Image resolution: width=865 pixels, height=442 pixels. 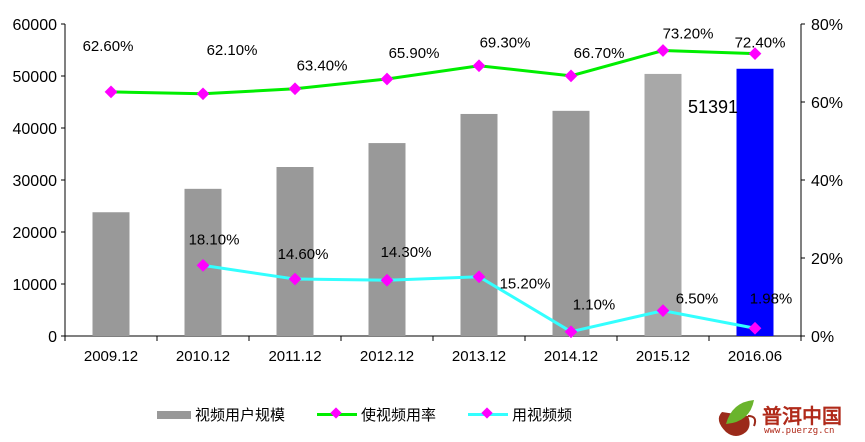 I want to click on logo-text: 普洱中国, so click(x=802, y=416).